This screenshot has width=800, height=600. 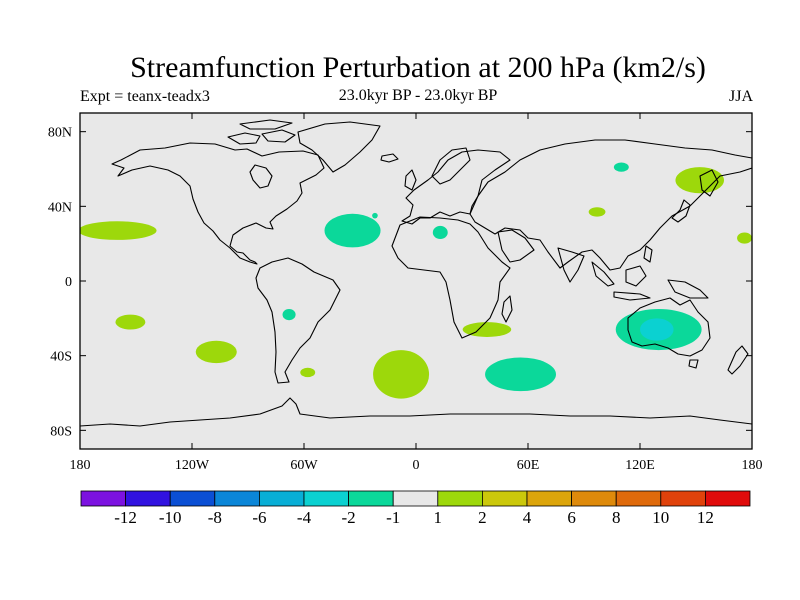 What do you see at coordinates (192, 465) in the screenshot?
I see `x-tick-label-1: 120W` at bounding box center [192, 465].